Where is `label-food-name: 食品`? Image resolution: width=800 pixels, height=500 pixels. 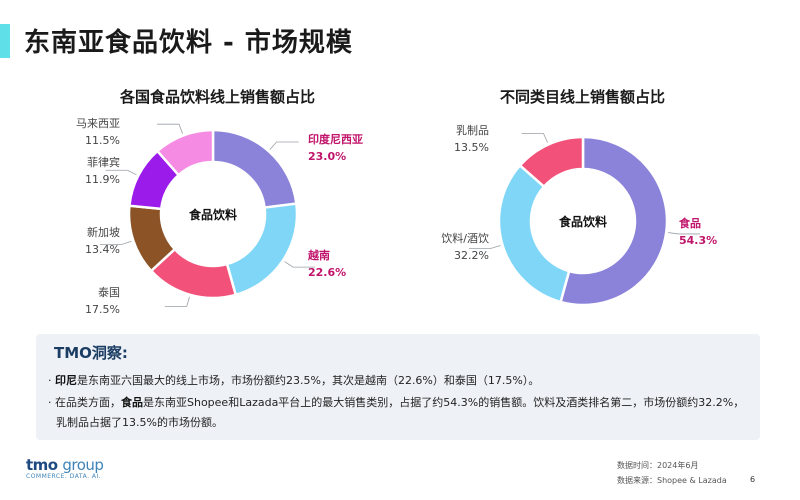
label-food-name: 食品 is located at coordinates (690, 223).